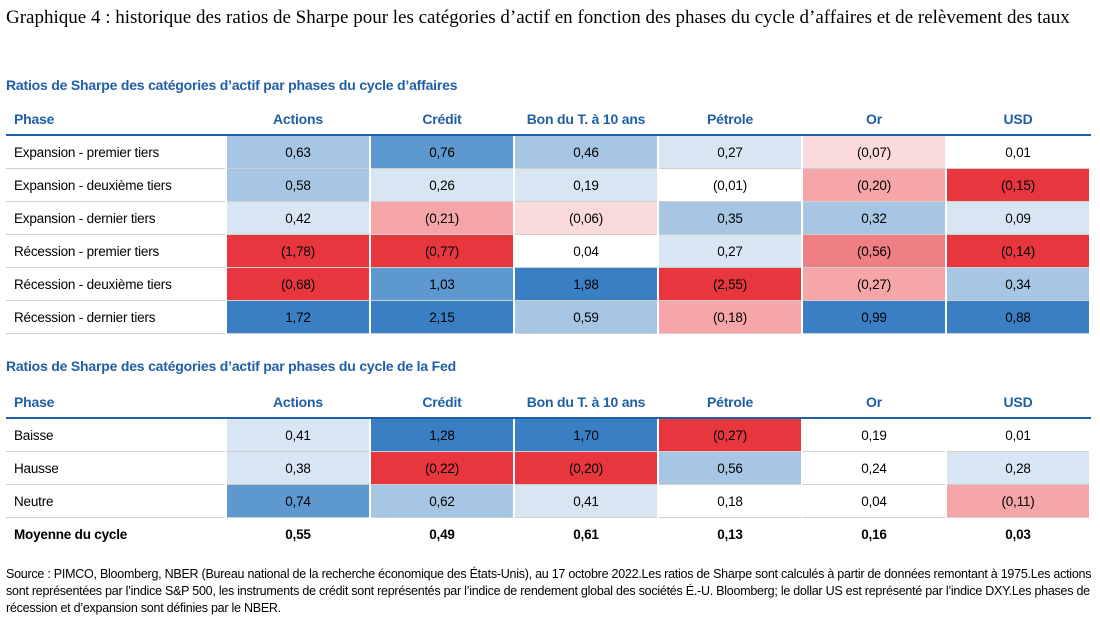 Image resolution: width=1100 pixels, height=626 pixels. Describe the element at coordinates (116, 468) in the screenshot. I see `row-phase-label: Hausse` at that location.